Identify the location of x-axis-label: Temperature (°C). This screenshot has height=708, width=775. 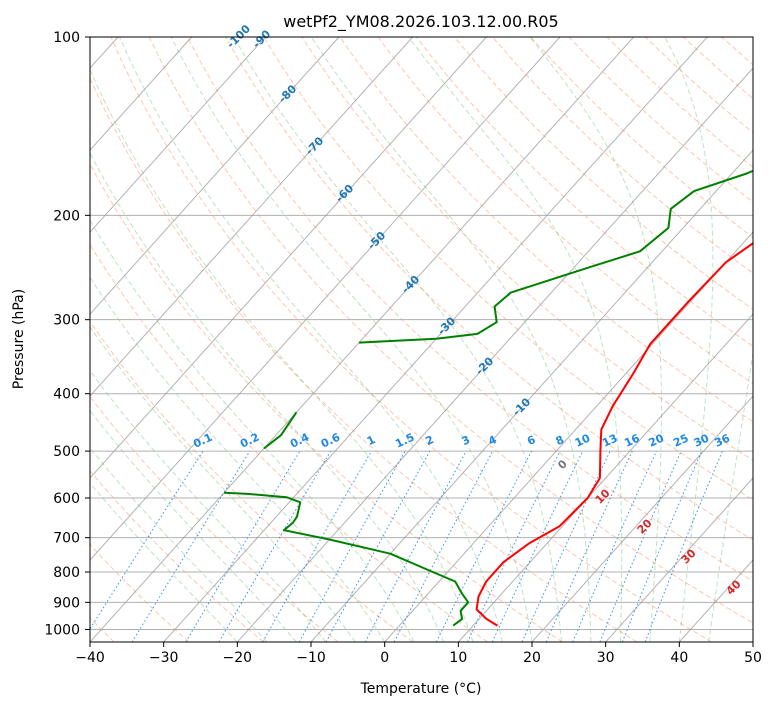
(421, 689).